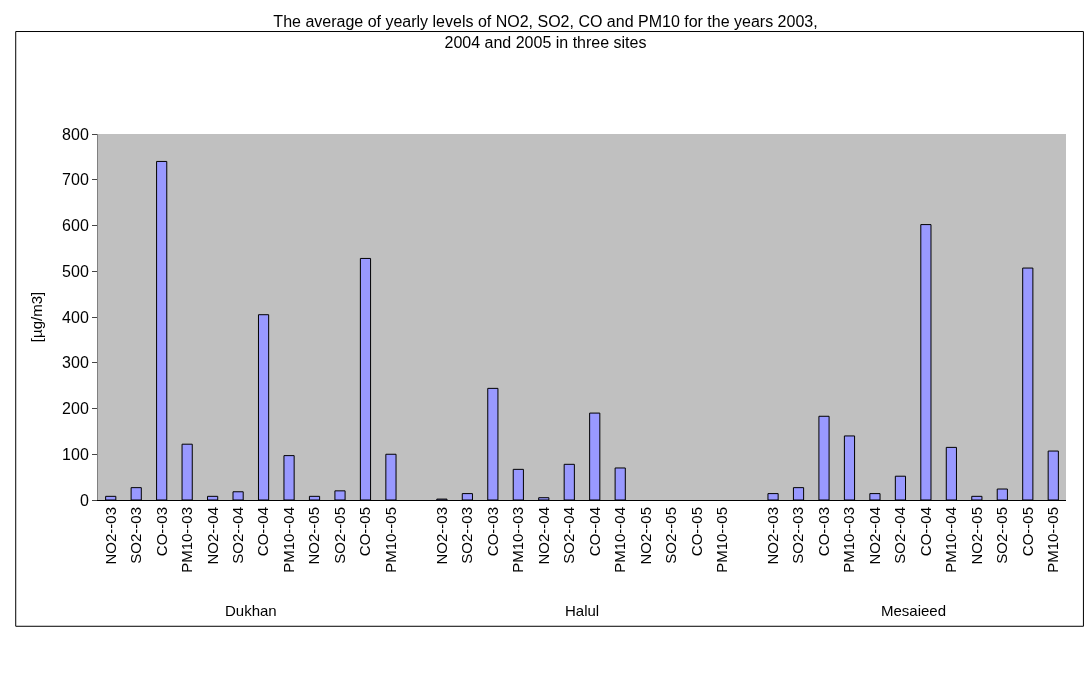  I want to click on y-tick-label: 700, so click(75, 180).